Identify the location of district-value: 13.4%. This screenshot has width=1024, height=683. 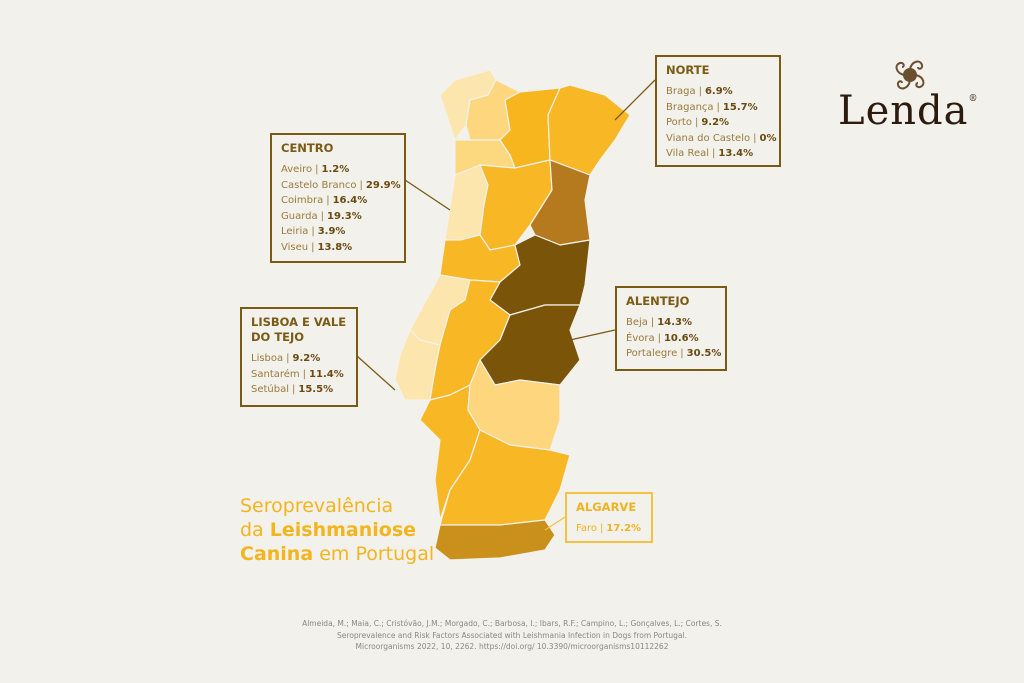
(736, 153).